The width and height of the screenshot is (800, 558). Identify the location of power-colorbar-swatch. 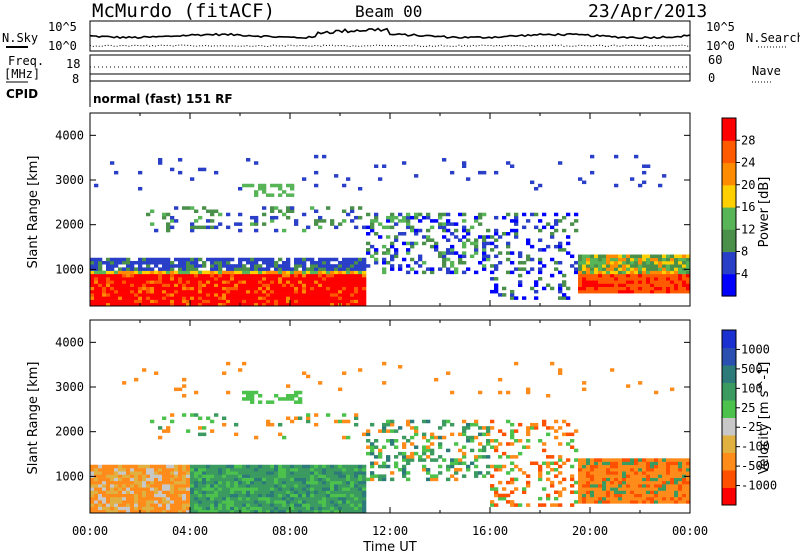
(729, 174).